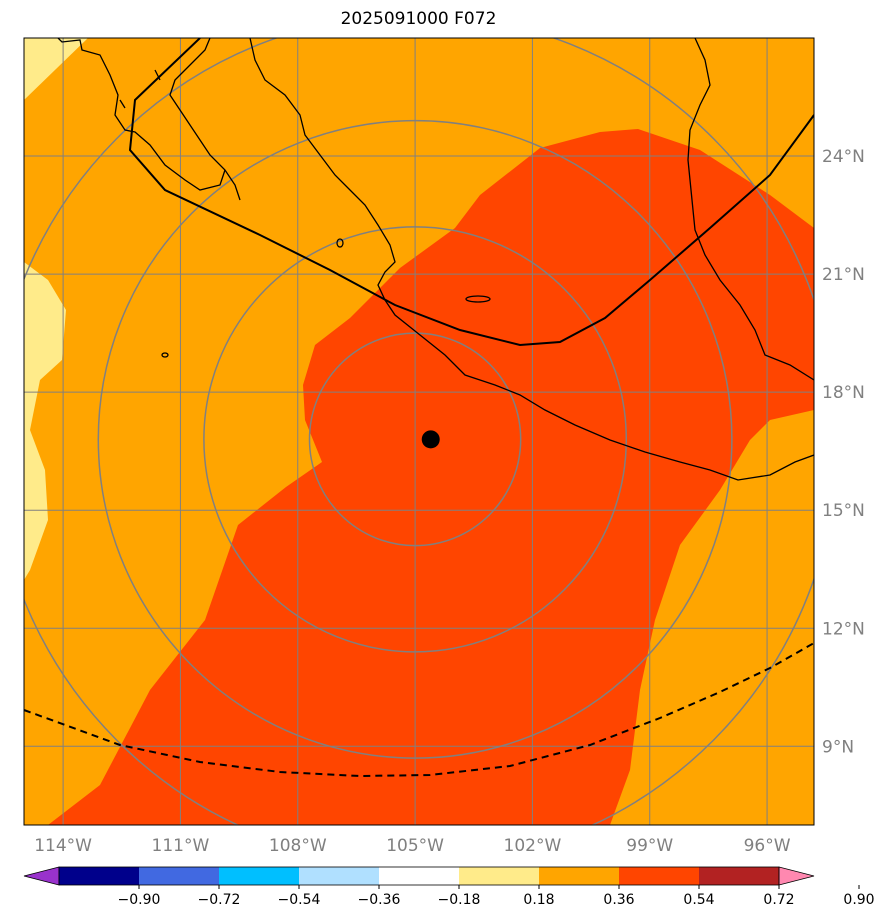  What do you see at coordinates (618, 900) in the screenshot?
I see `colorbar-tick-label: 0.36` at bounding box center [618, 900].